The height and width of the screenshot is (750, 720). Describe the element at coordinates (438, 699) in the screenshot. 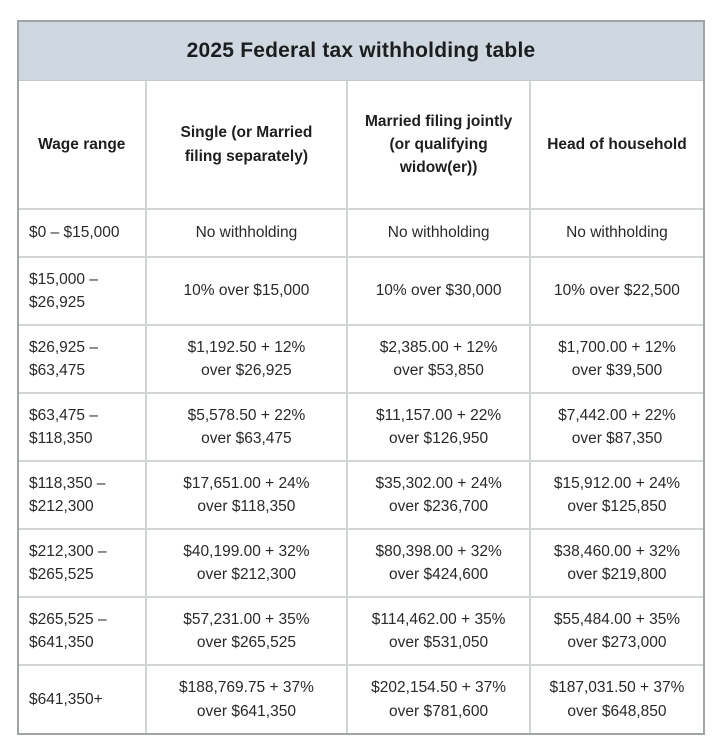

I see `married-jointly-withholding-cell: $202,154.50 + 37% over $781,600` at that location.